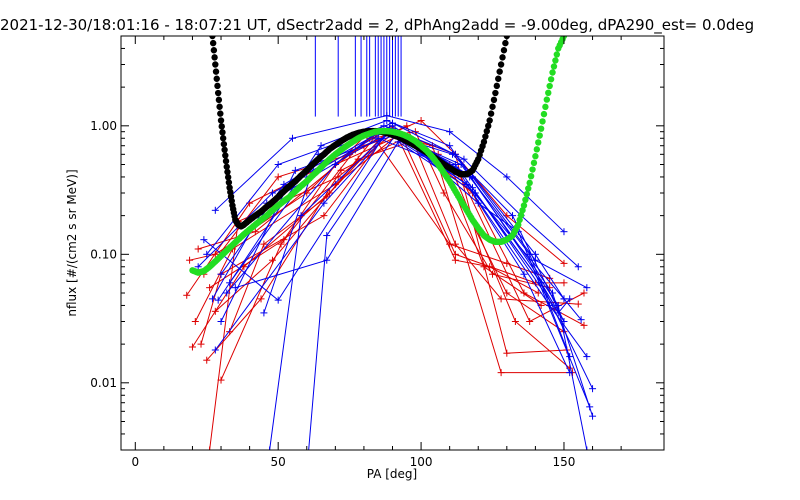 This screenshot has width=800, height=500. What do you see at coordinates (103, 254) in the screenshot?
I see `y-tick-label: 0.10` at bounding box center [103, 254].